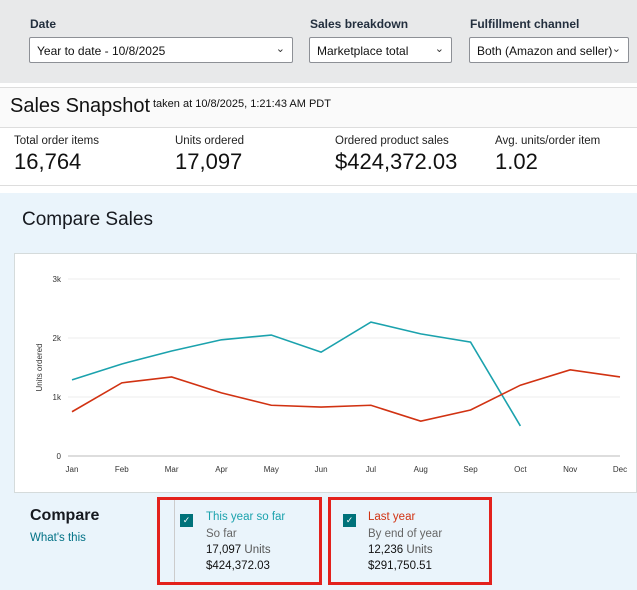 Image resolution: width=637 pixels, height=590 pixels. What do you see at coordinates (400, 566) in the screenshot?
I see `last-year-sales: $291,750.51` at bounding box center [400, 566].